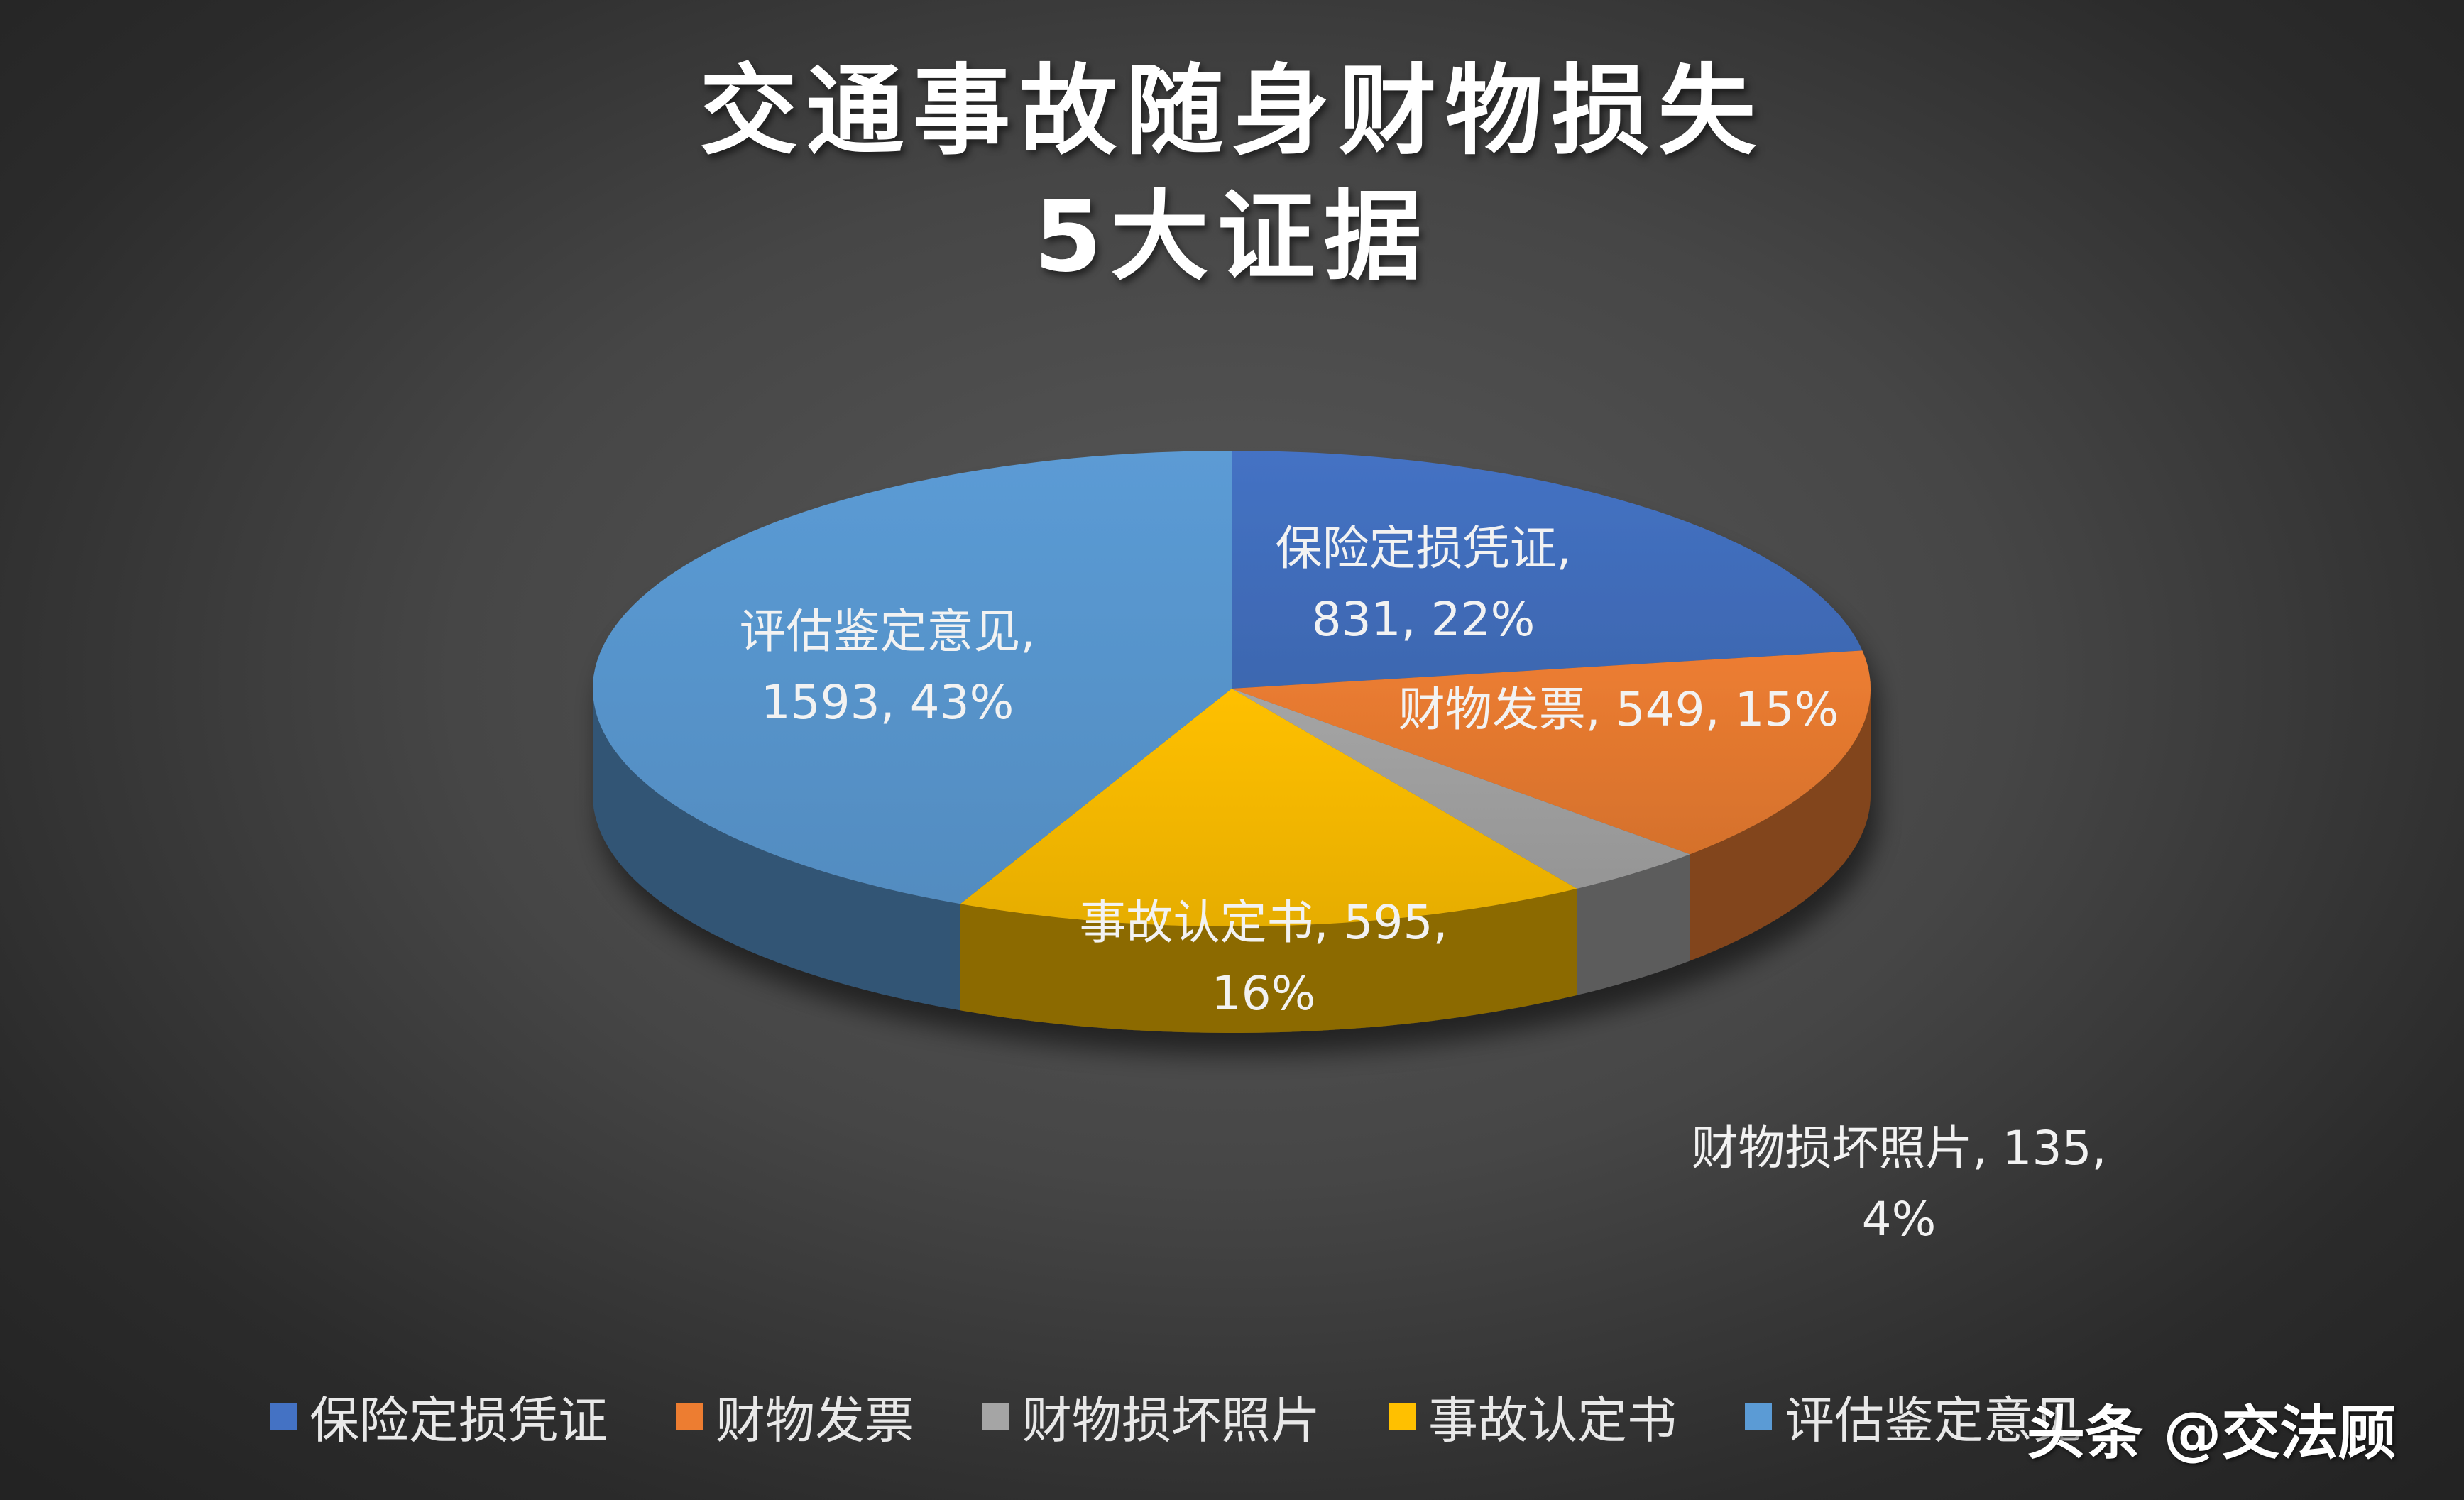  What do you see at coordinates (888, 631) in the screenshot?
I see `data-label-4-line-1: 评估鉴定意见,` at bounding box center [888, 631].